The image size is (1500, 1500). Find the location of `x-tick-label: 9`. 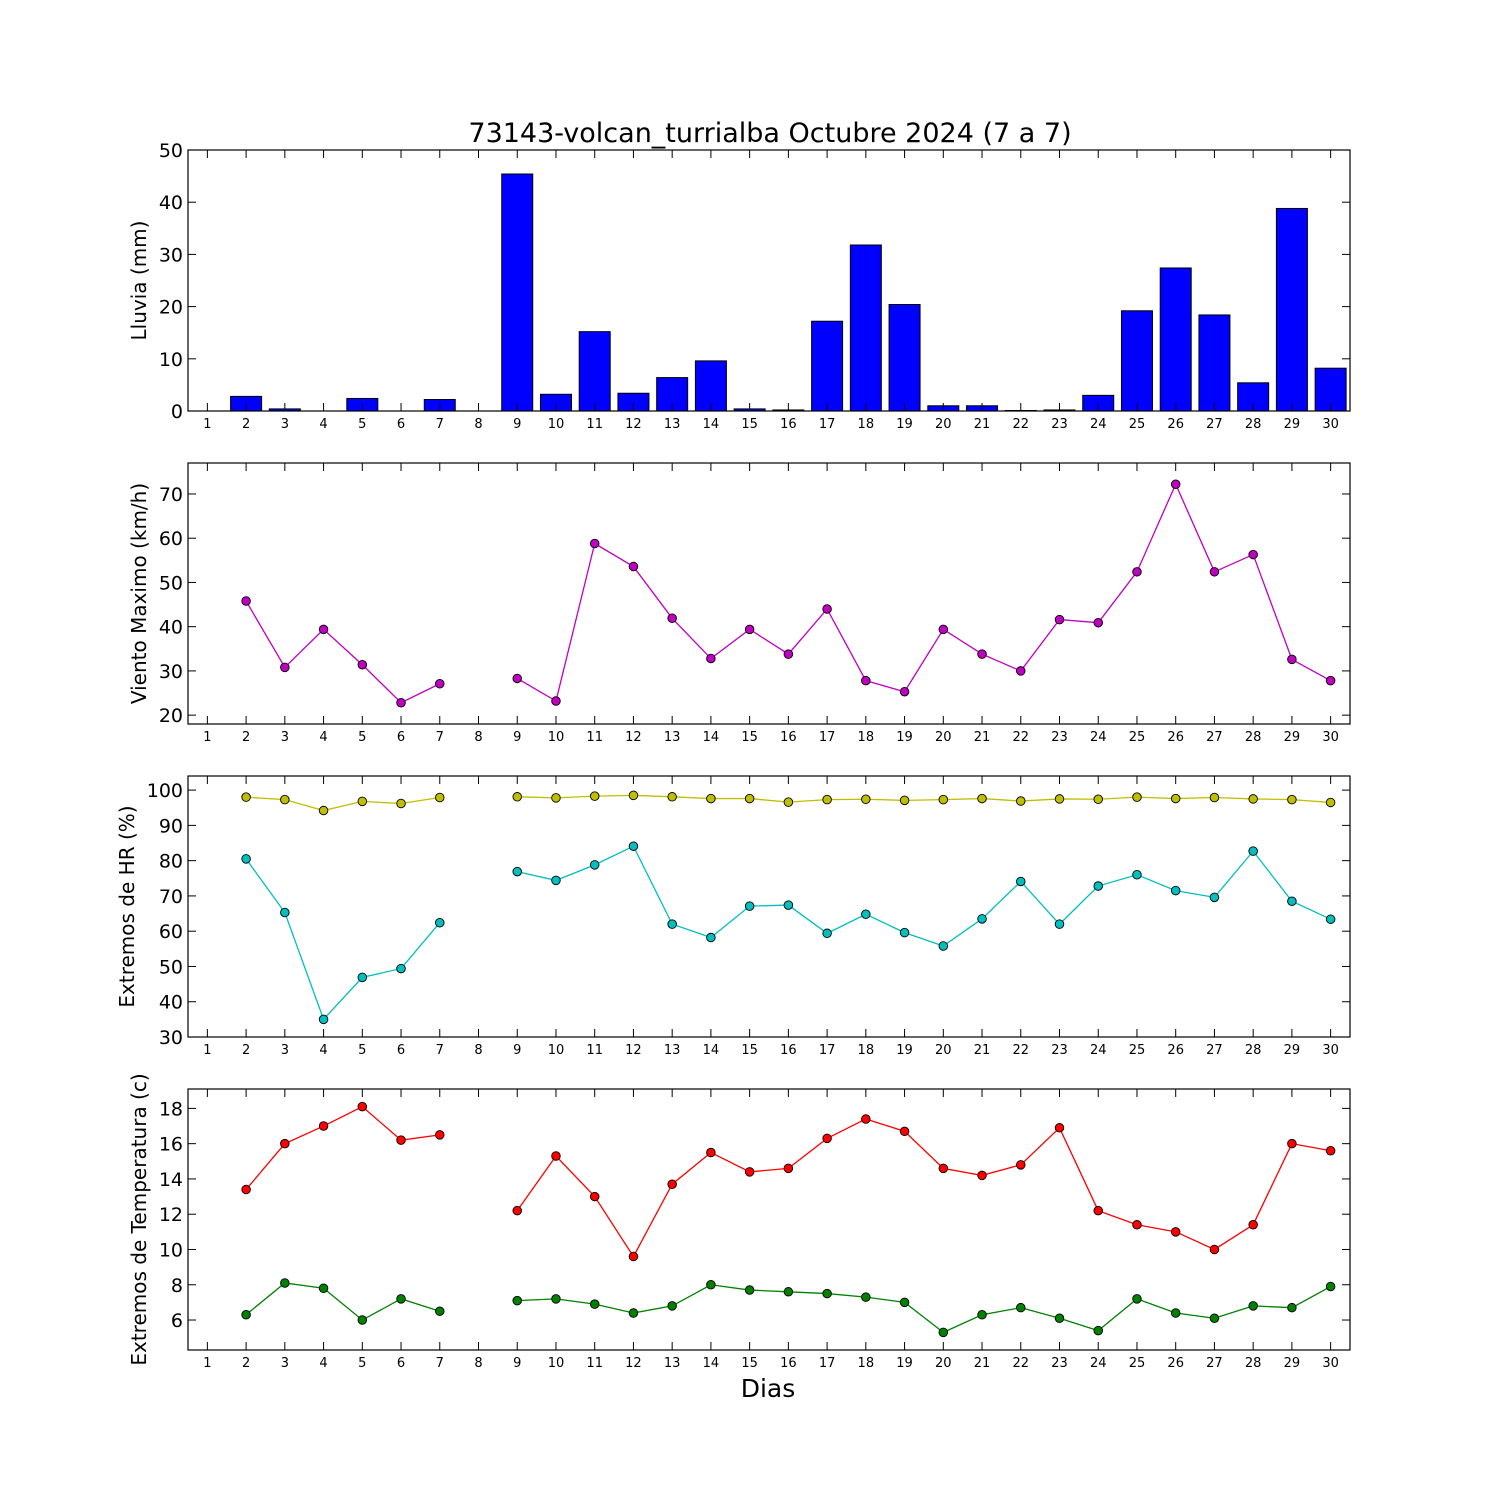

x-tick-label: 9 is located at coordinates (517, 424).